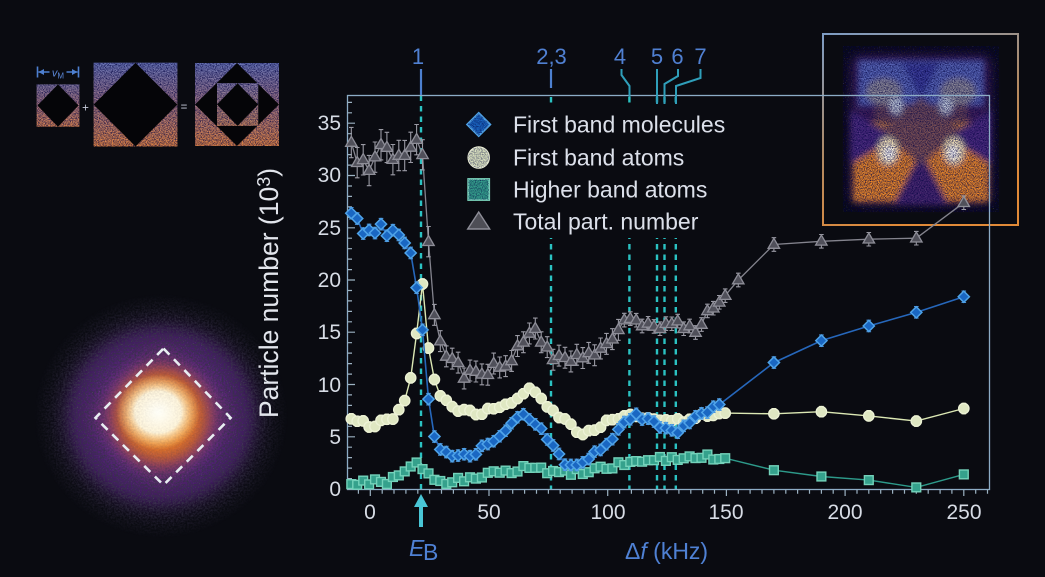 This screenshot has width=1045, height=577. What do you see at coordinates (418, 56) in the screenshot?
I see `svg-text: 1` at bounding box center [418, 56].